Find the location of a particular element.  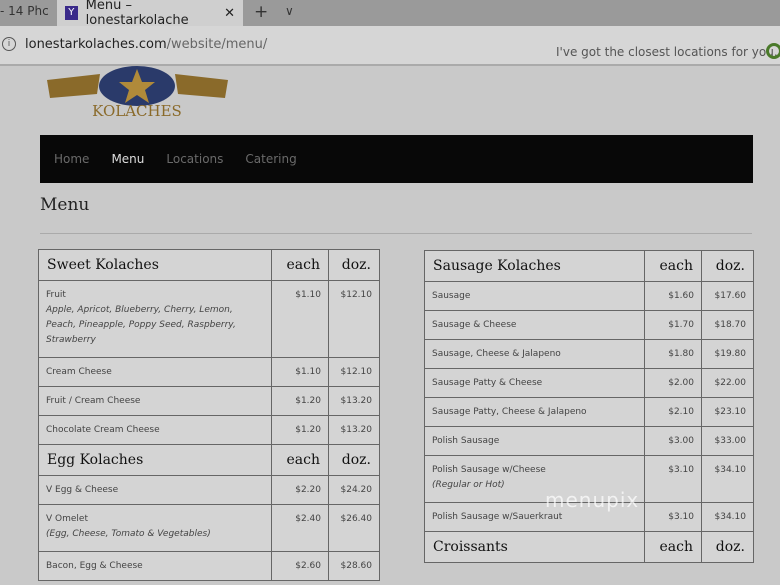

item-name: Sausage, Cheese & Jalapeno is located at coordinates (496, 354).